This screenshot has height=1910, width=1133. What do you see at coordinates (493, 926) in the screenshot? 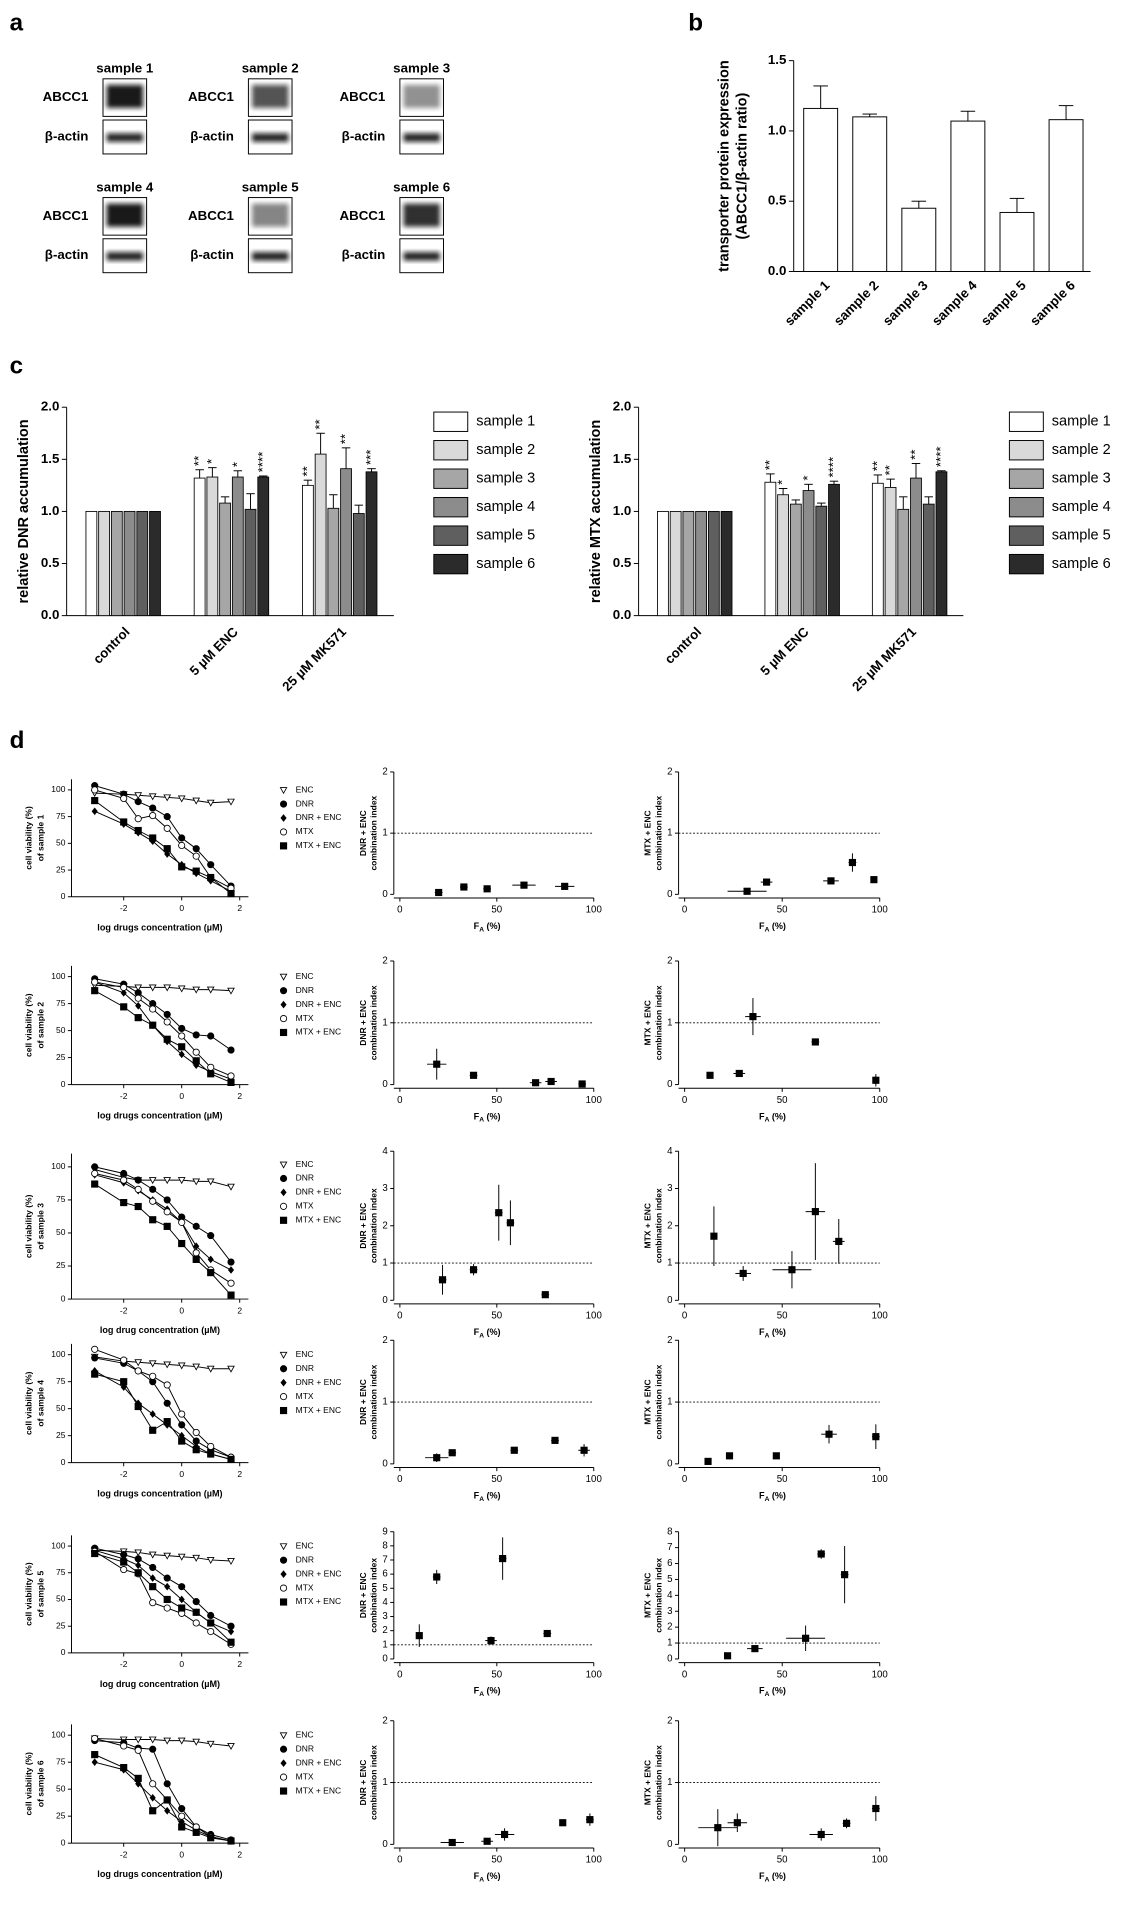
I see `x-axis-label-part: (%)` at bounding box center [493, 926].